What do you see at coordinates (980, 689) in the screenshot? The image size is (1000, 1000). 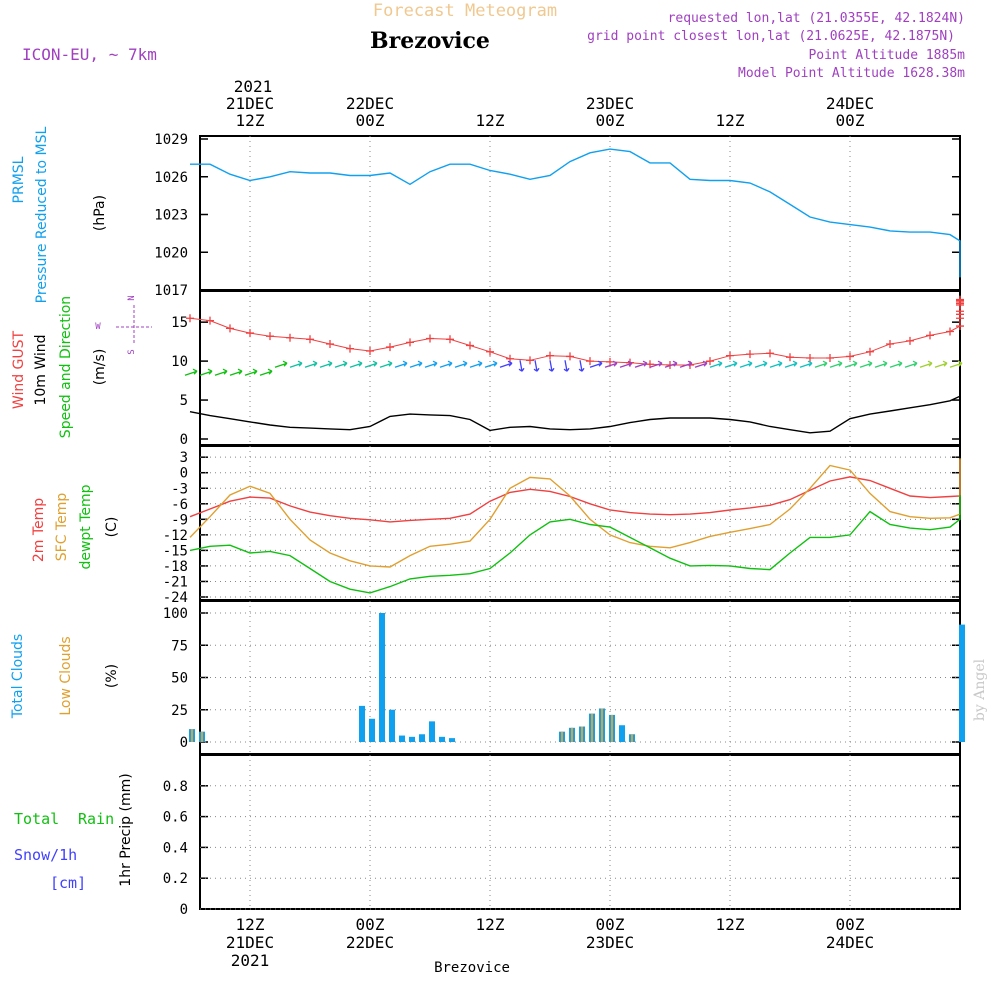 I see `watermark: by Angel` at bounding box center [980, 689].